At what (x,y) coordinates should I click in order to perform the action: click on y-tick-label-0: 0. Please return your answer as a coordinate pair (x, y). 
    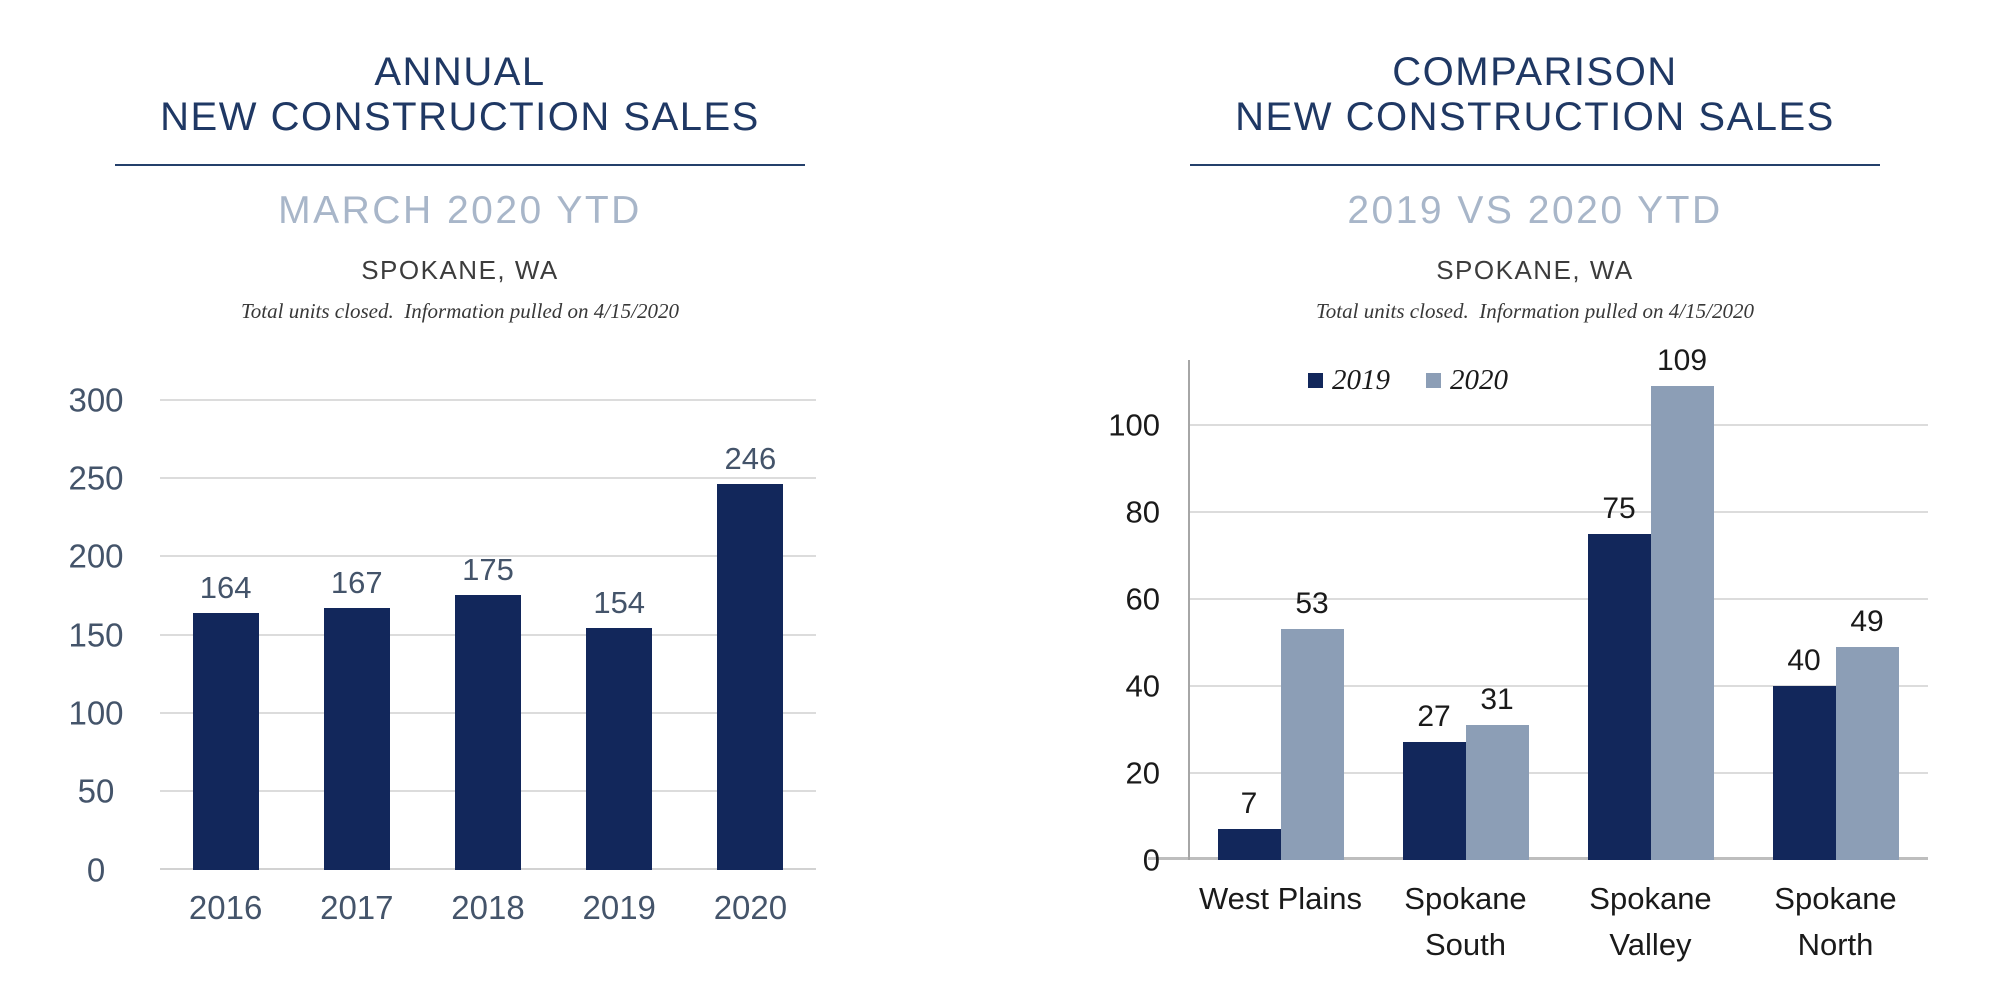
    Looking at the image, I should click on (96, 870).